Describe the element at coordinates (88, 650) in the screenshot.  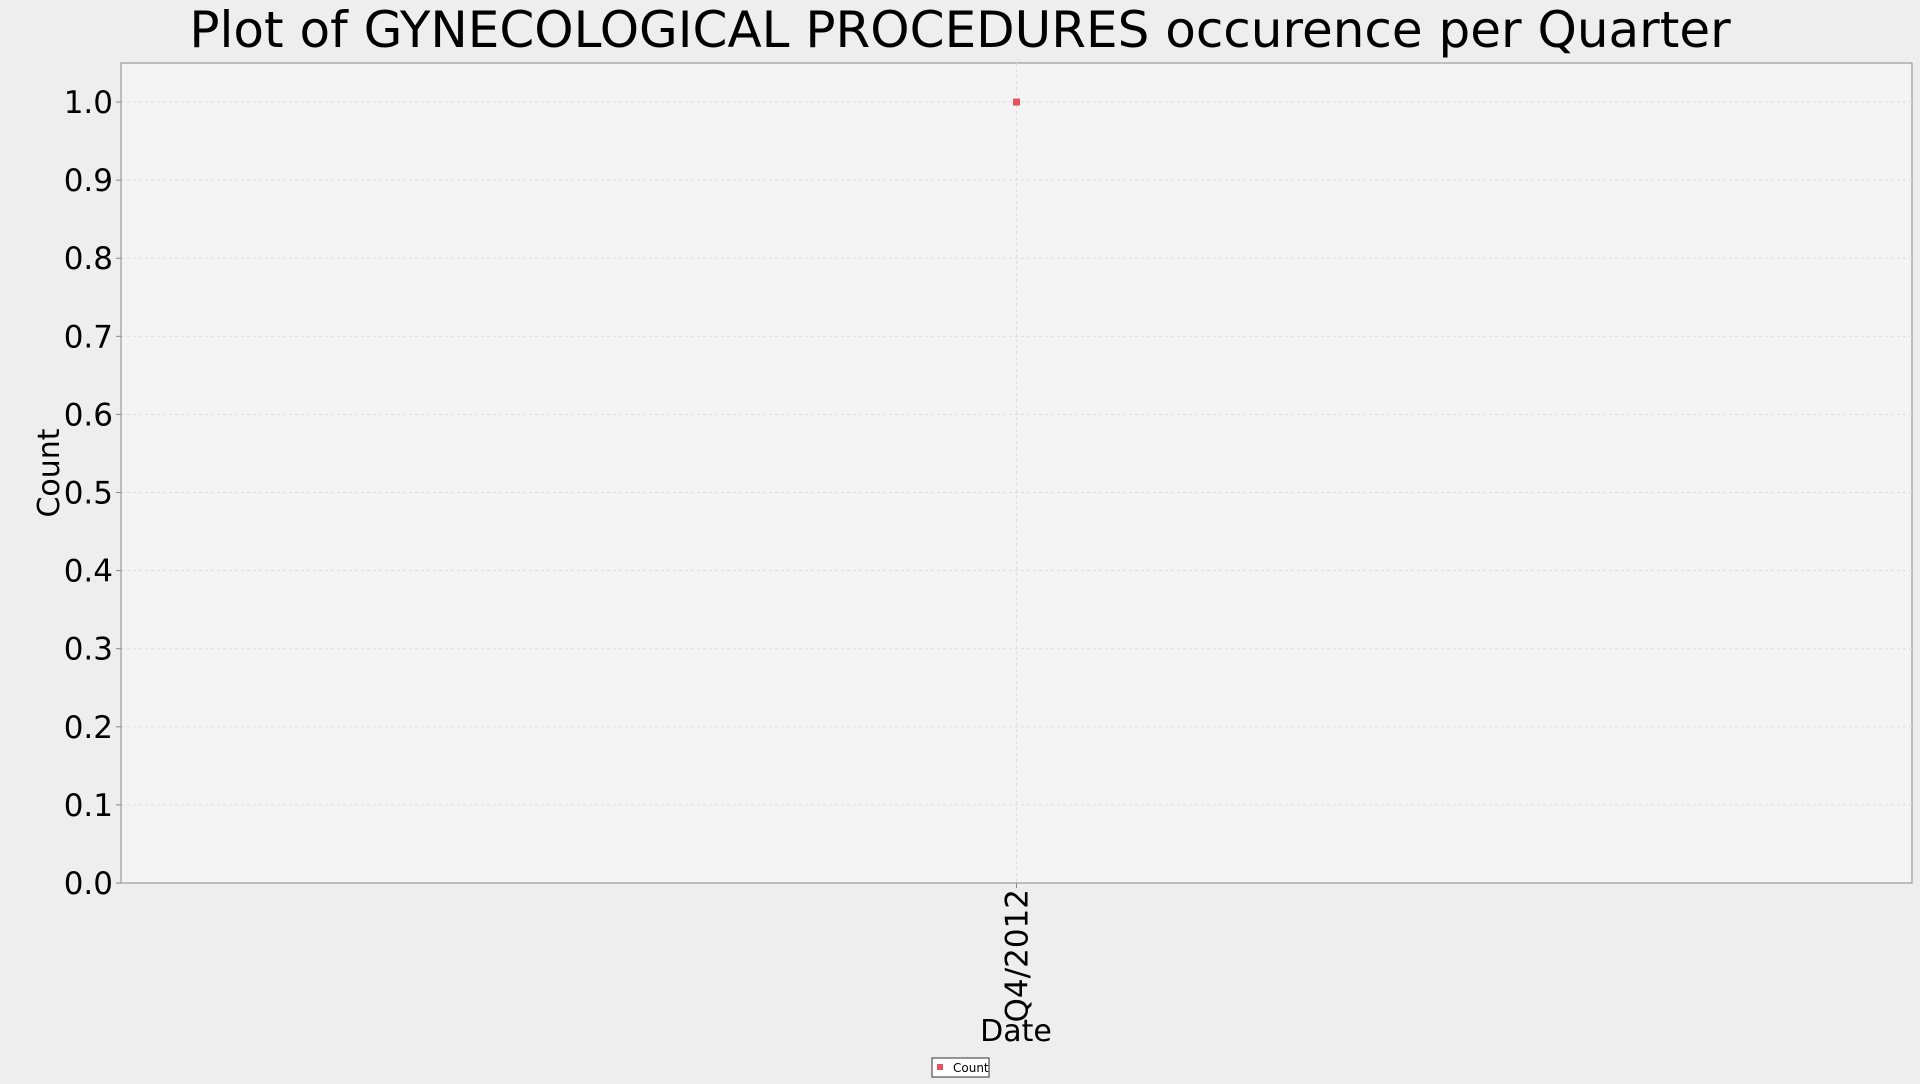
I see `y-tick-label: 0.3` at that location.